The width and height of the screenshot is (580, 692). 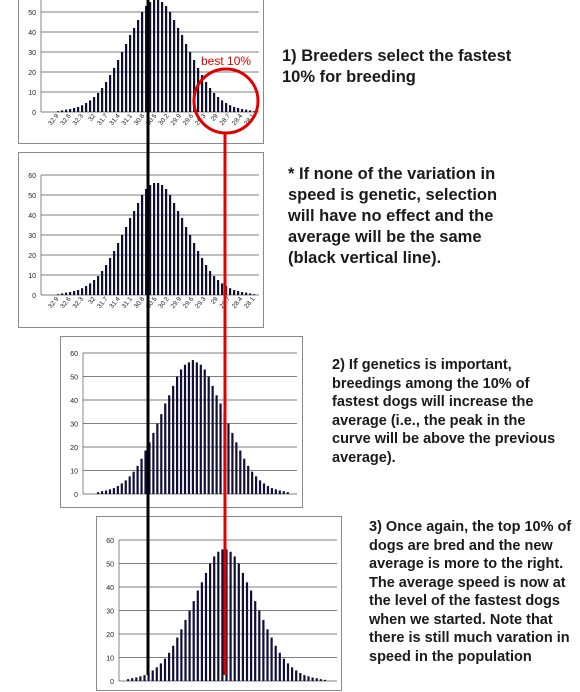 I want to click on x-tick-label: 31.4, so click(x=115, y=302).